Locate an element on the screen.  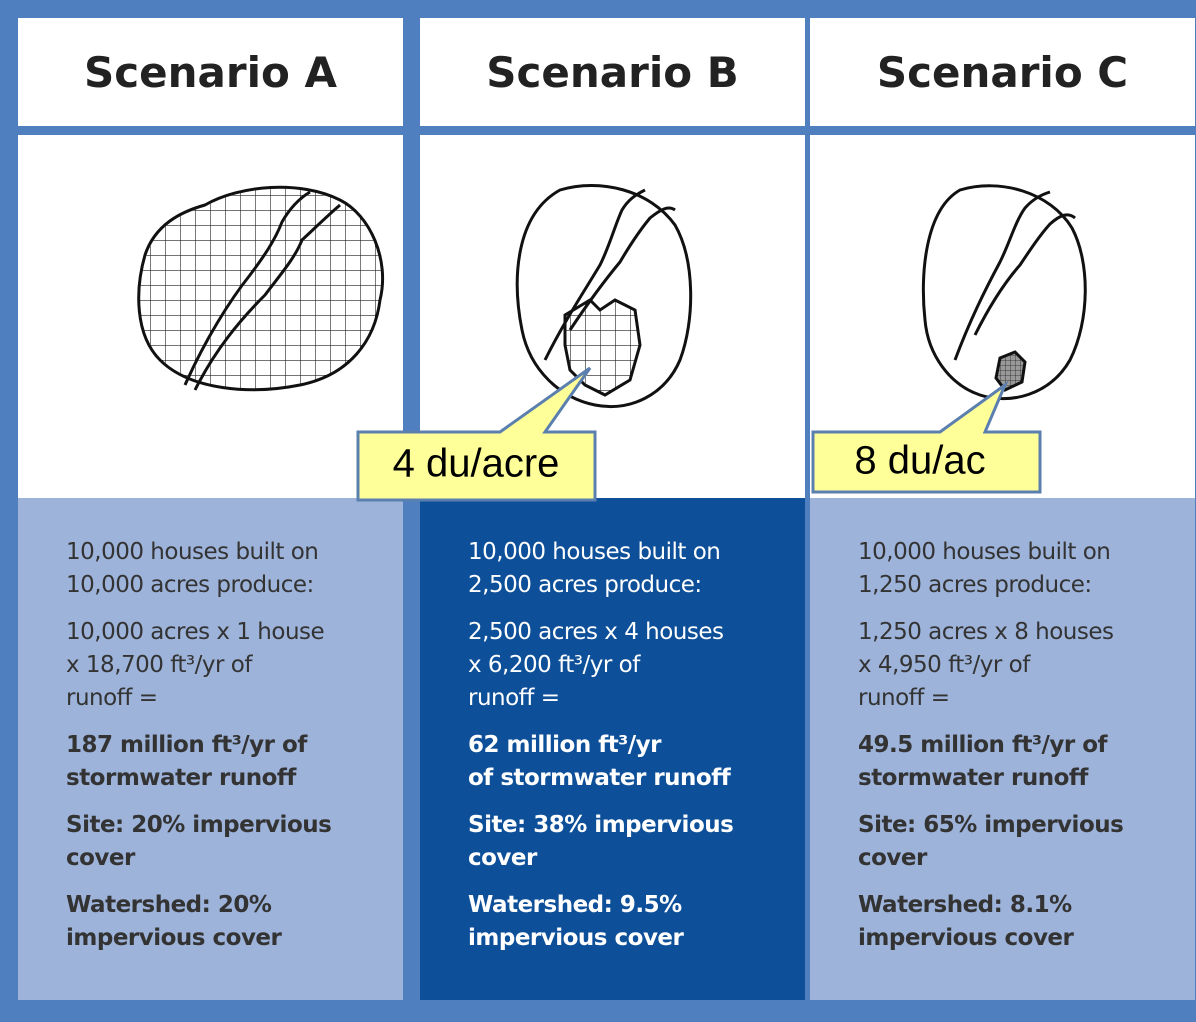
text-line: 187 million ft³/yr of is located at coordinates (186, 745).